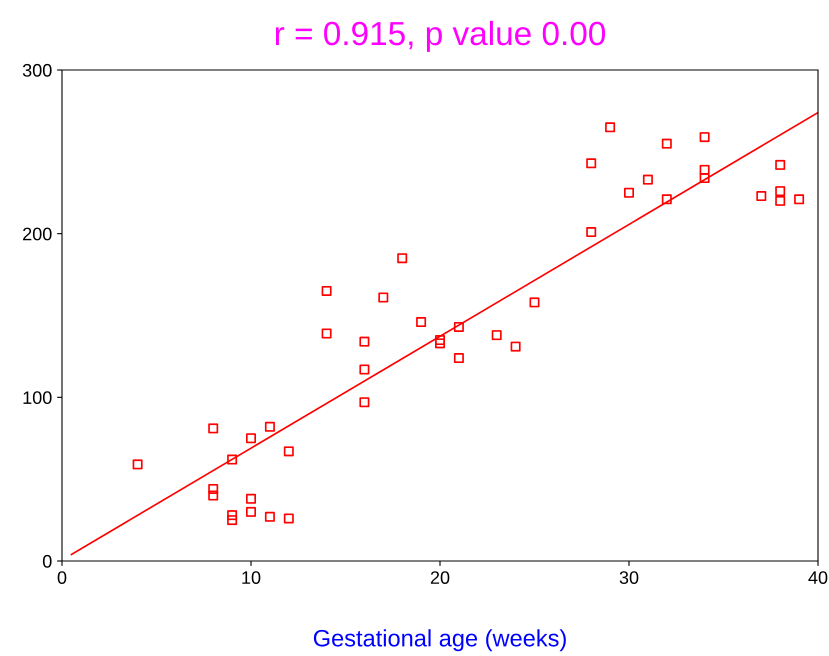 This screenshot has width=829, height=656. I want to click on y-tick-label: 0, so click(47, 561).